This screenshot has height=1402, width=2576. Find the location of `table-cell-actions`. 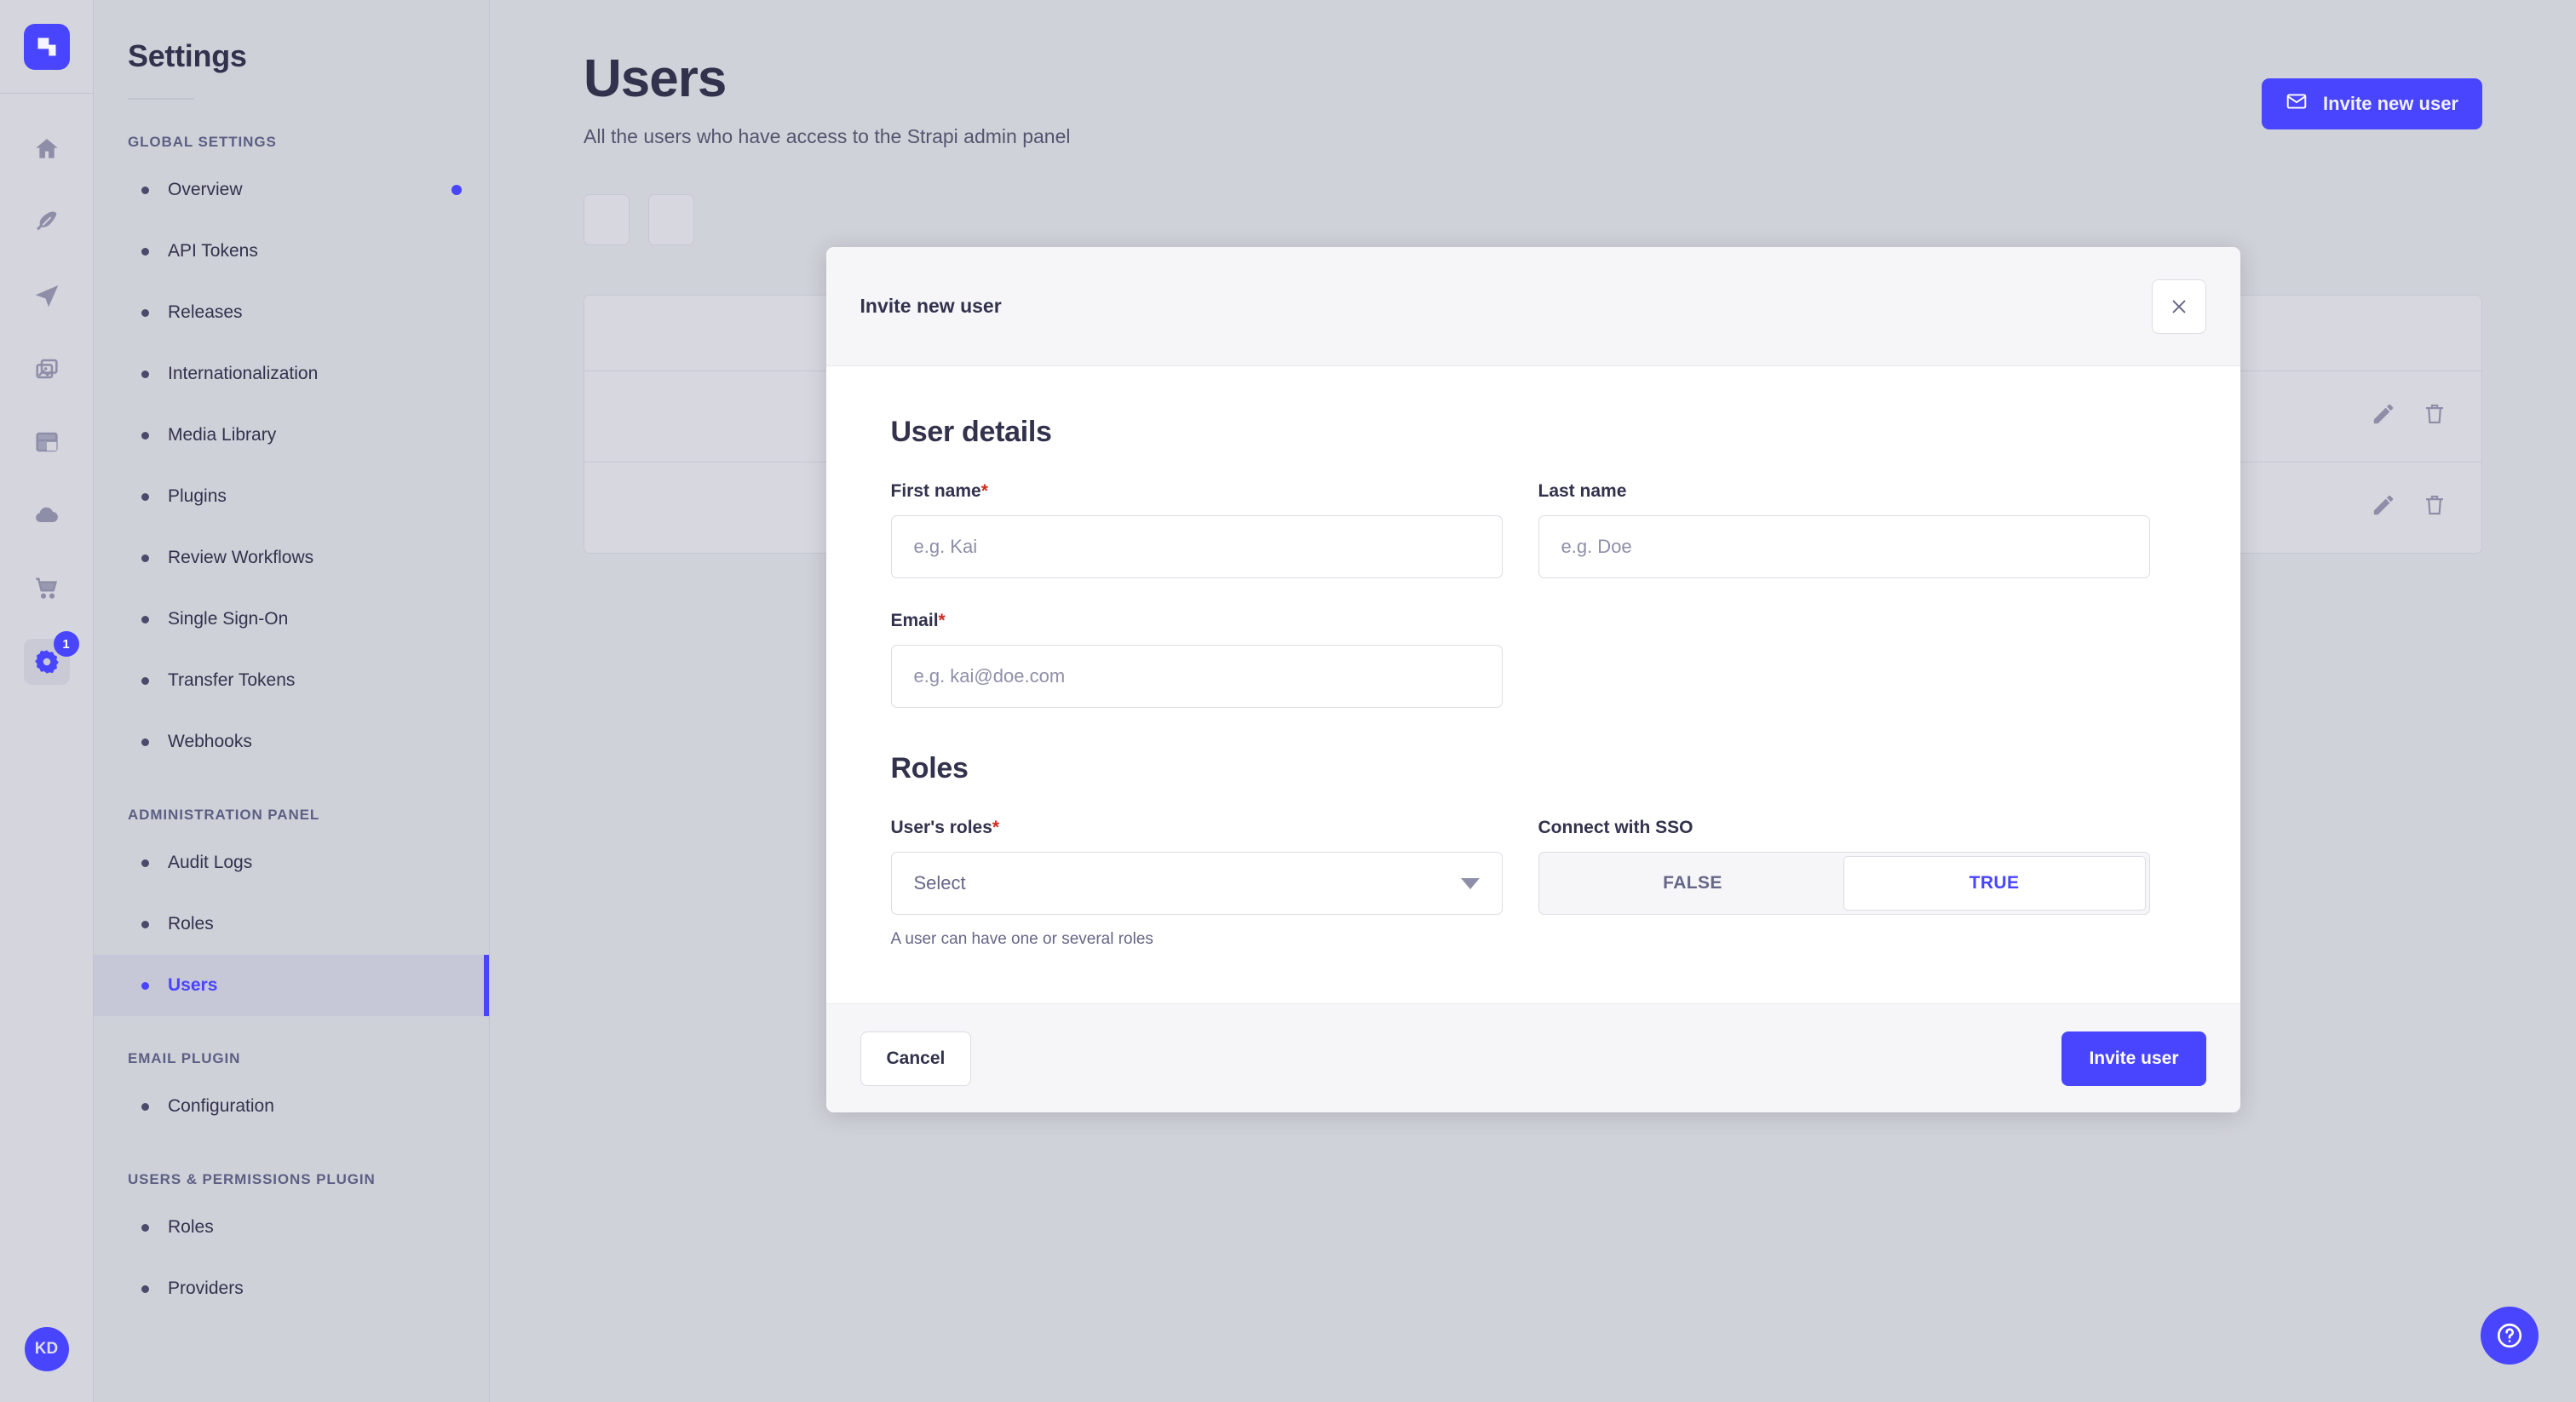

table-cell-actions is located at coordinates (2367, 417).